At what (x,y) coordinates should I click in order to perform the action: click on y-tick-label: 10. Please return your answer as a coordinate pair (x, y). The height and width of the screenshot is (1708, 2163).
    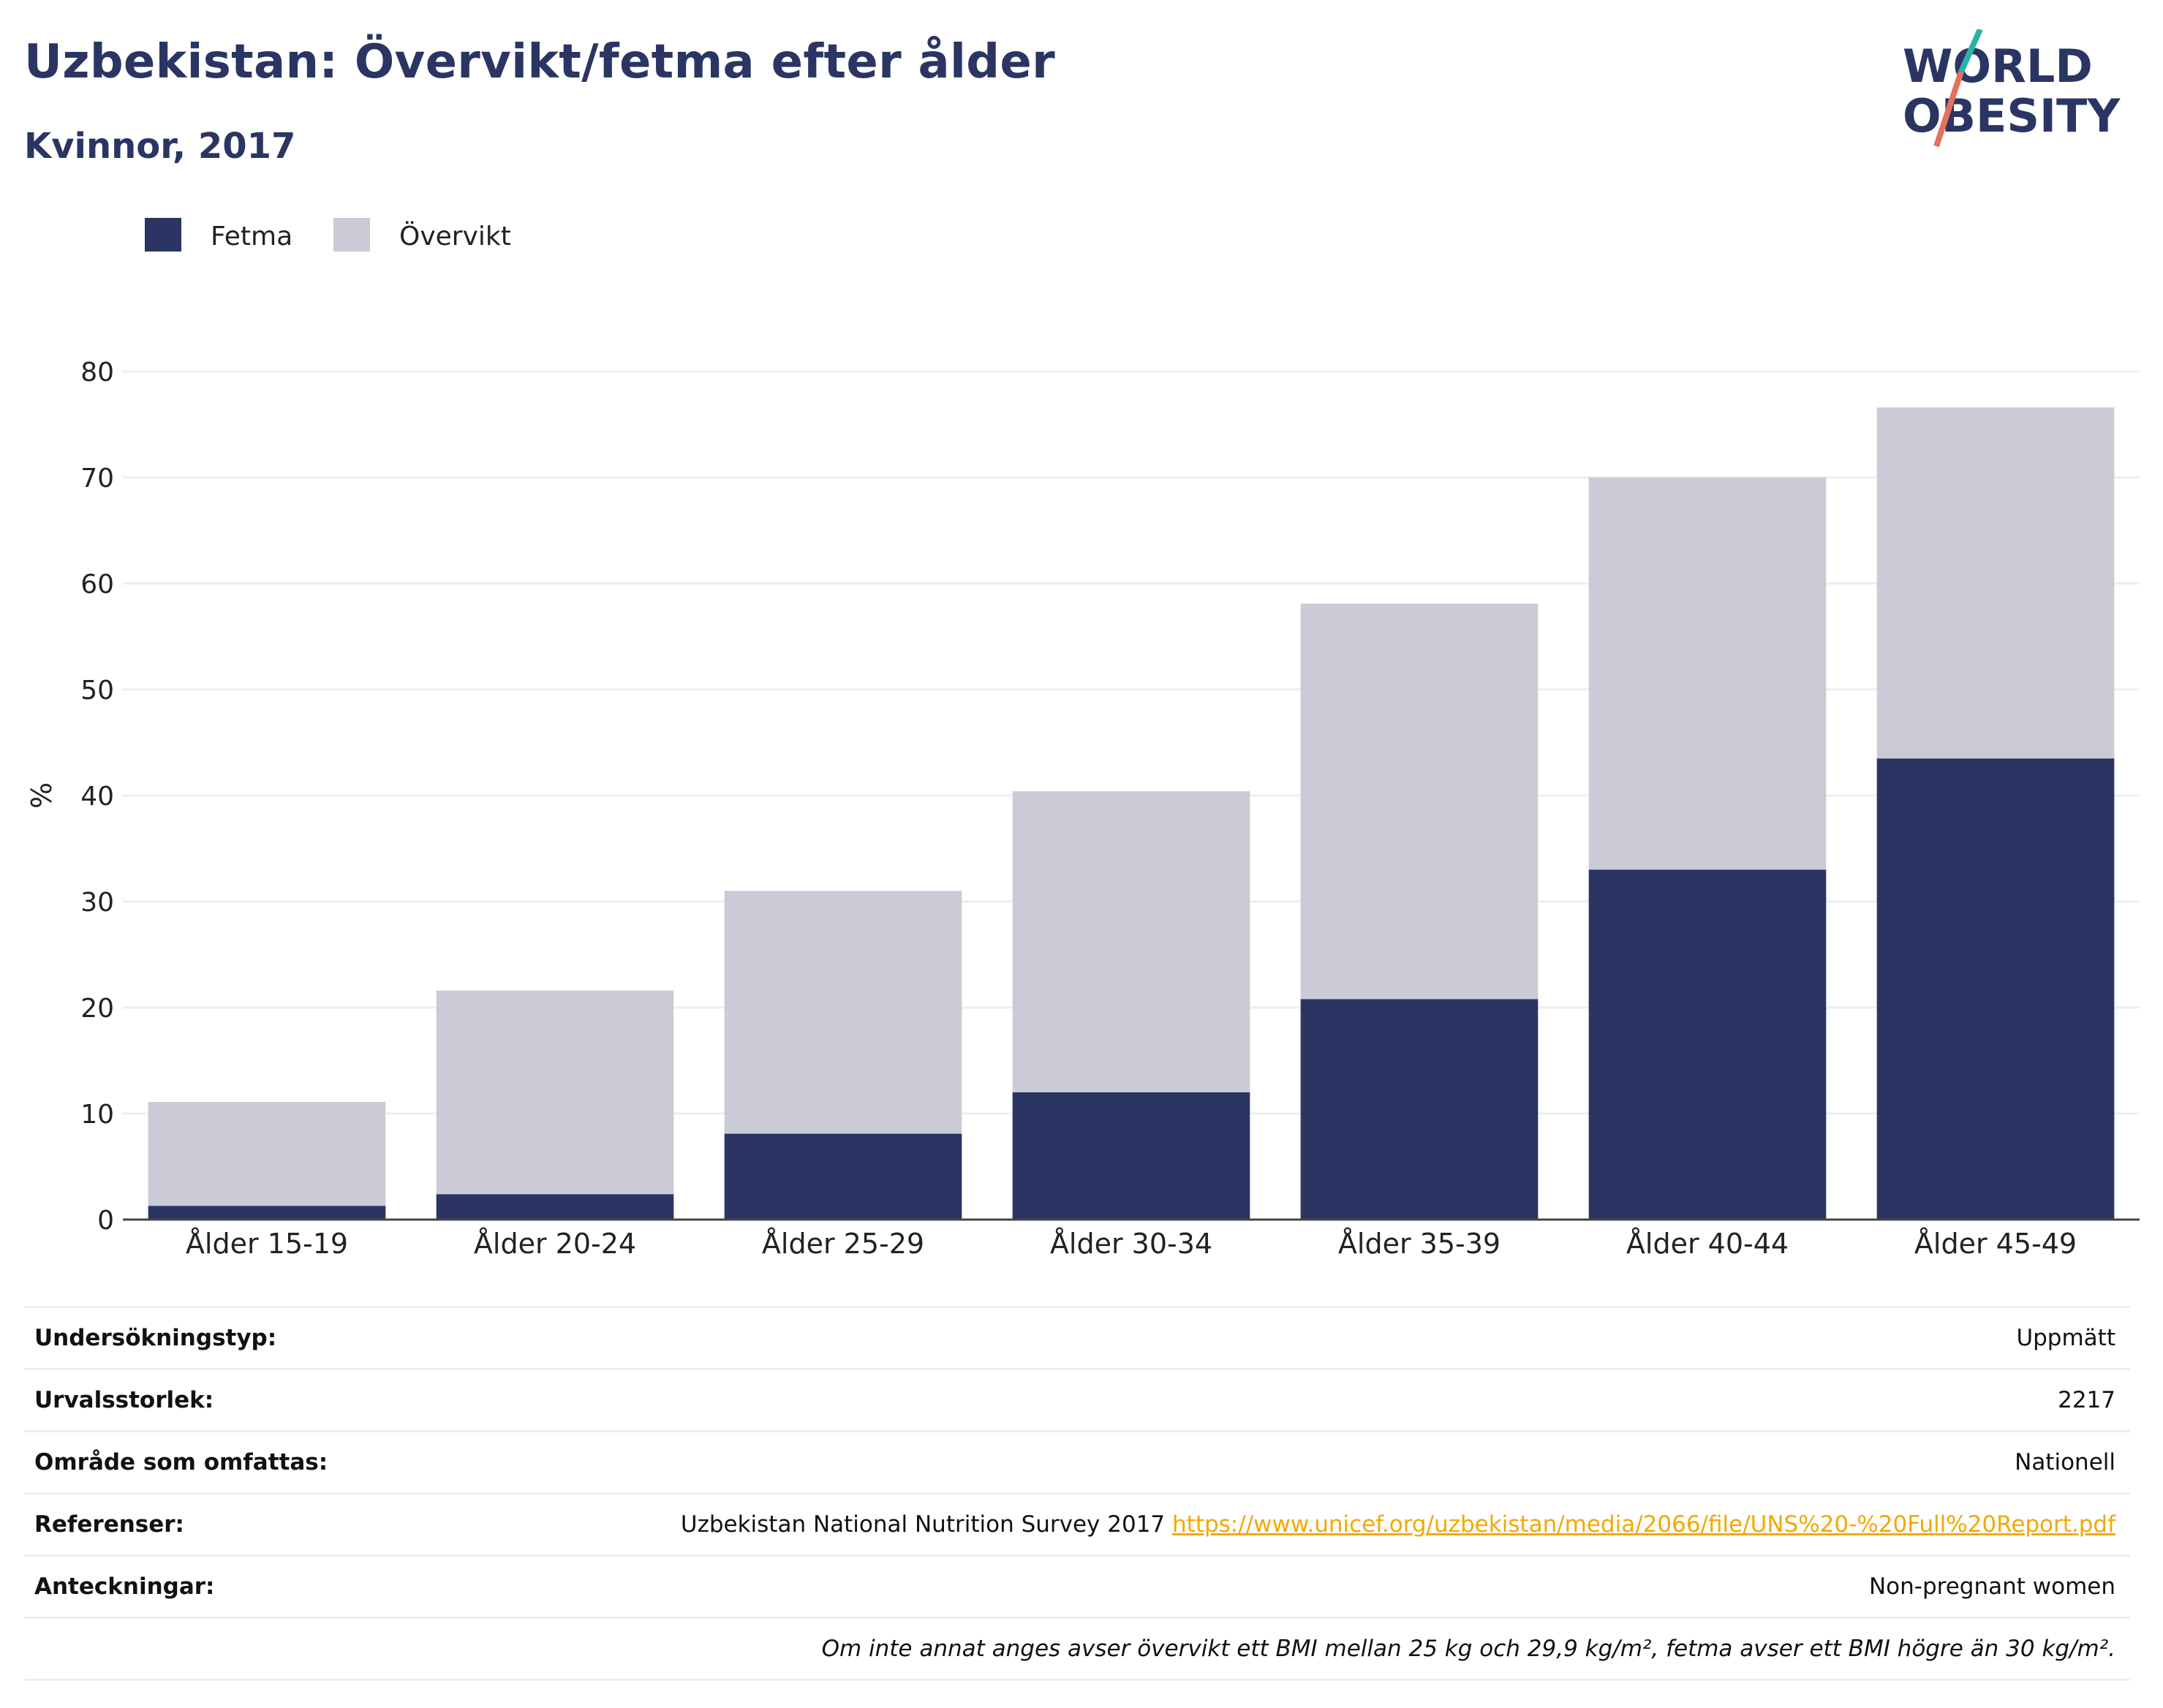
    Looking at the image, I should click on (97, 1115).